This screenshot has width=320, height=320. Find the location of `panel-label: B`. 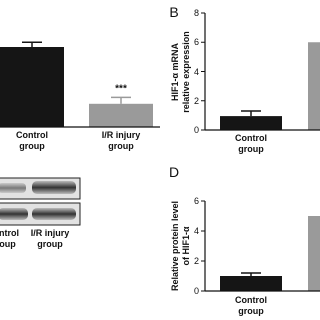

panel-label: B is located at coordinates (174, 12).